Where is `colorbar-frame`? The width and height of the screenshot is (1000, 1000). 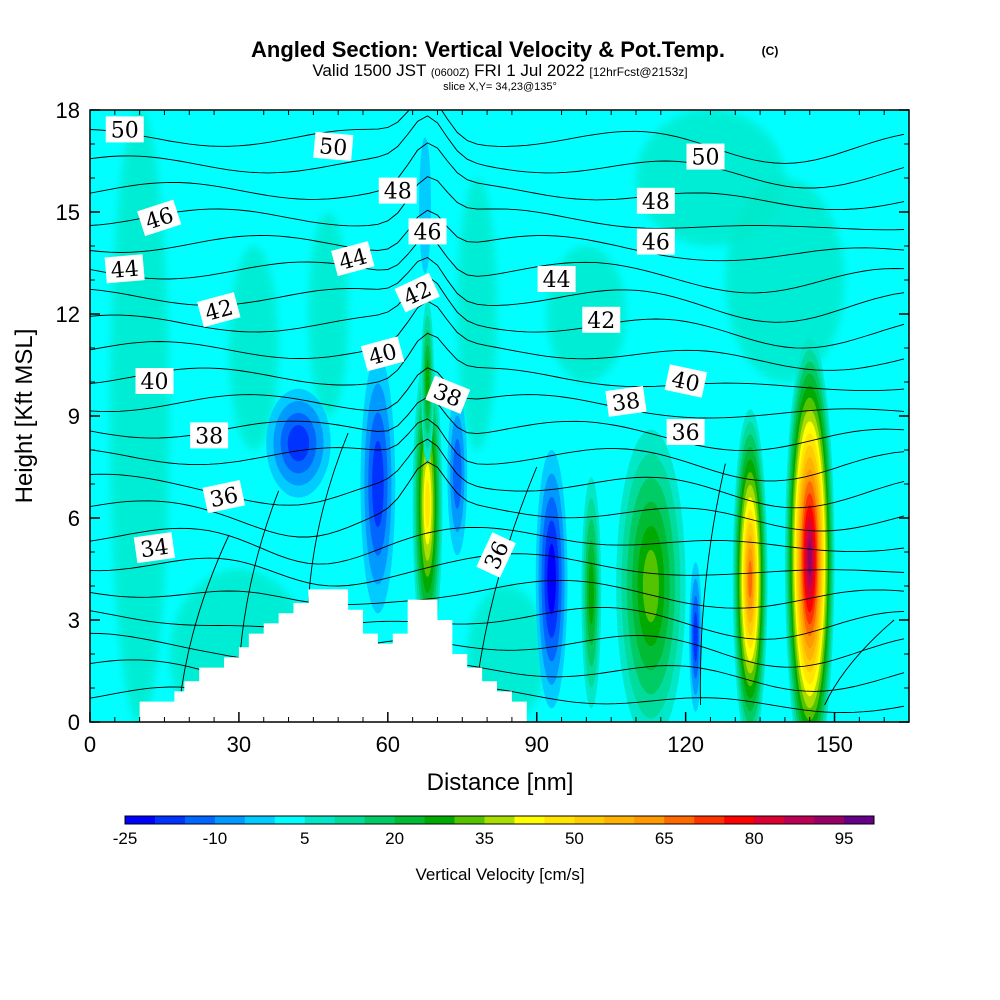
colorbar-frame is located at coordinates (499, 820).